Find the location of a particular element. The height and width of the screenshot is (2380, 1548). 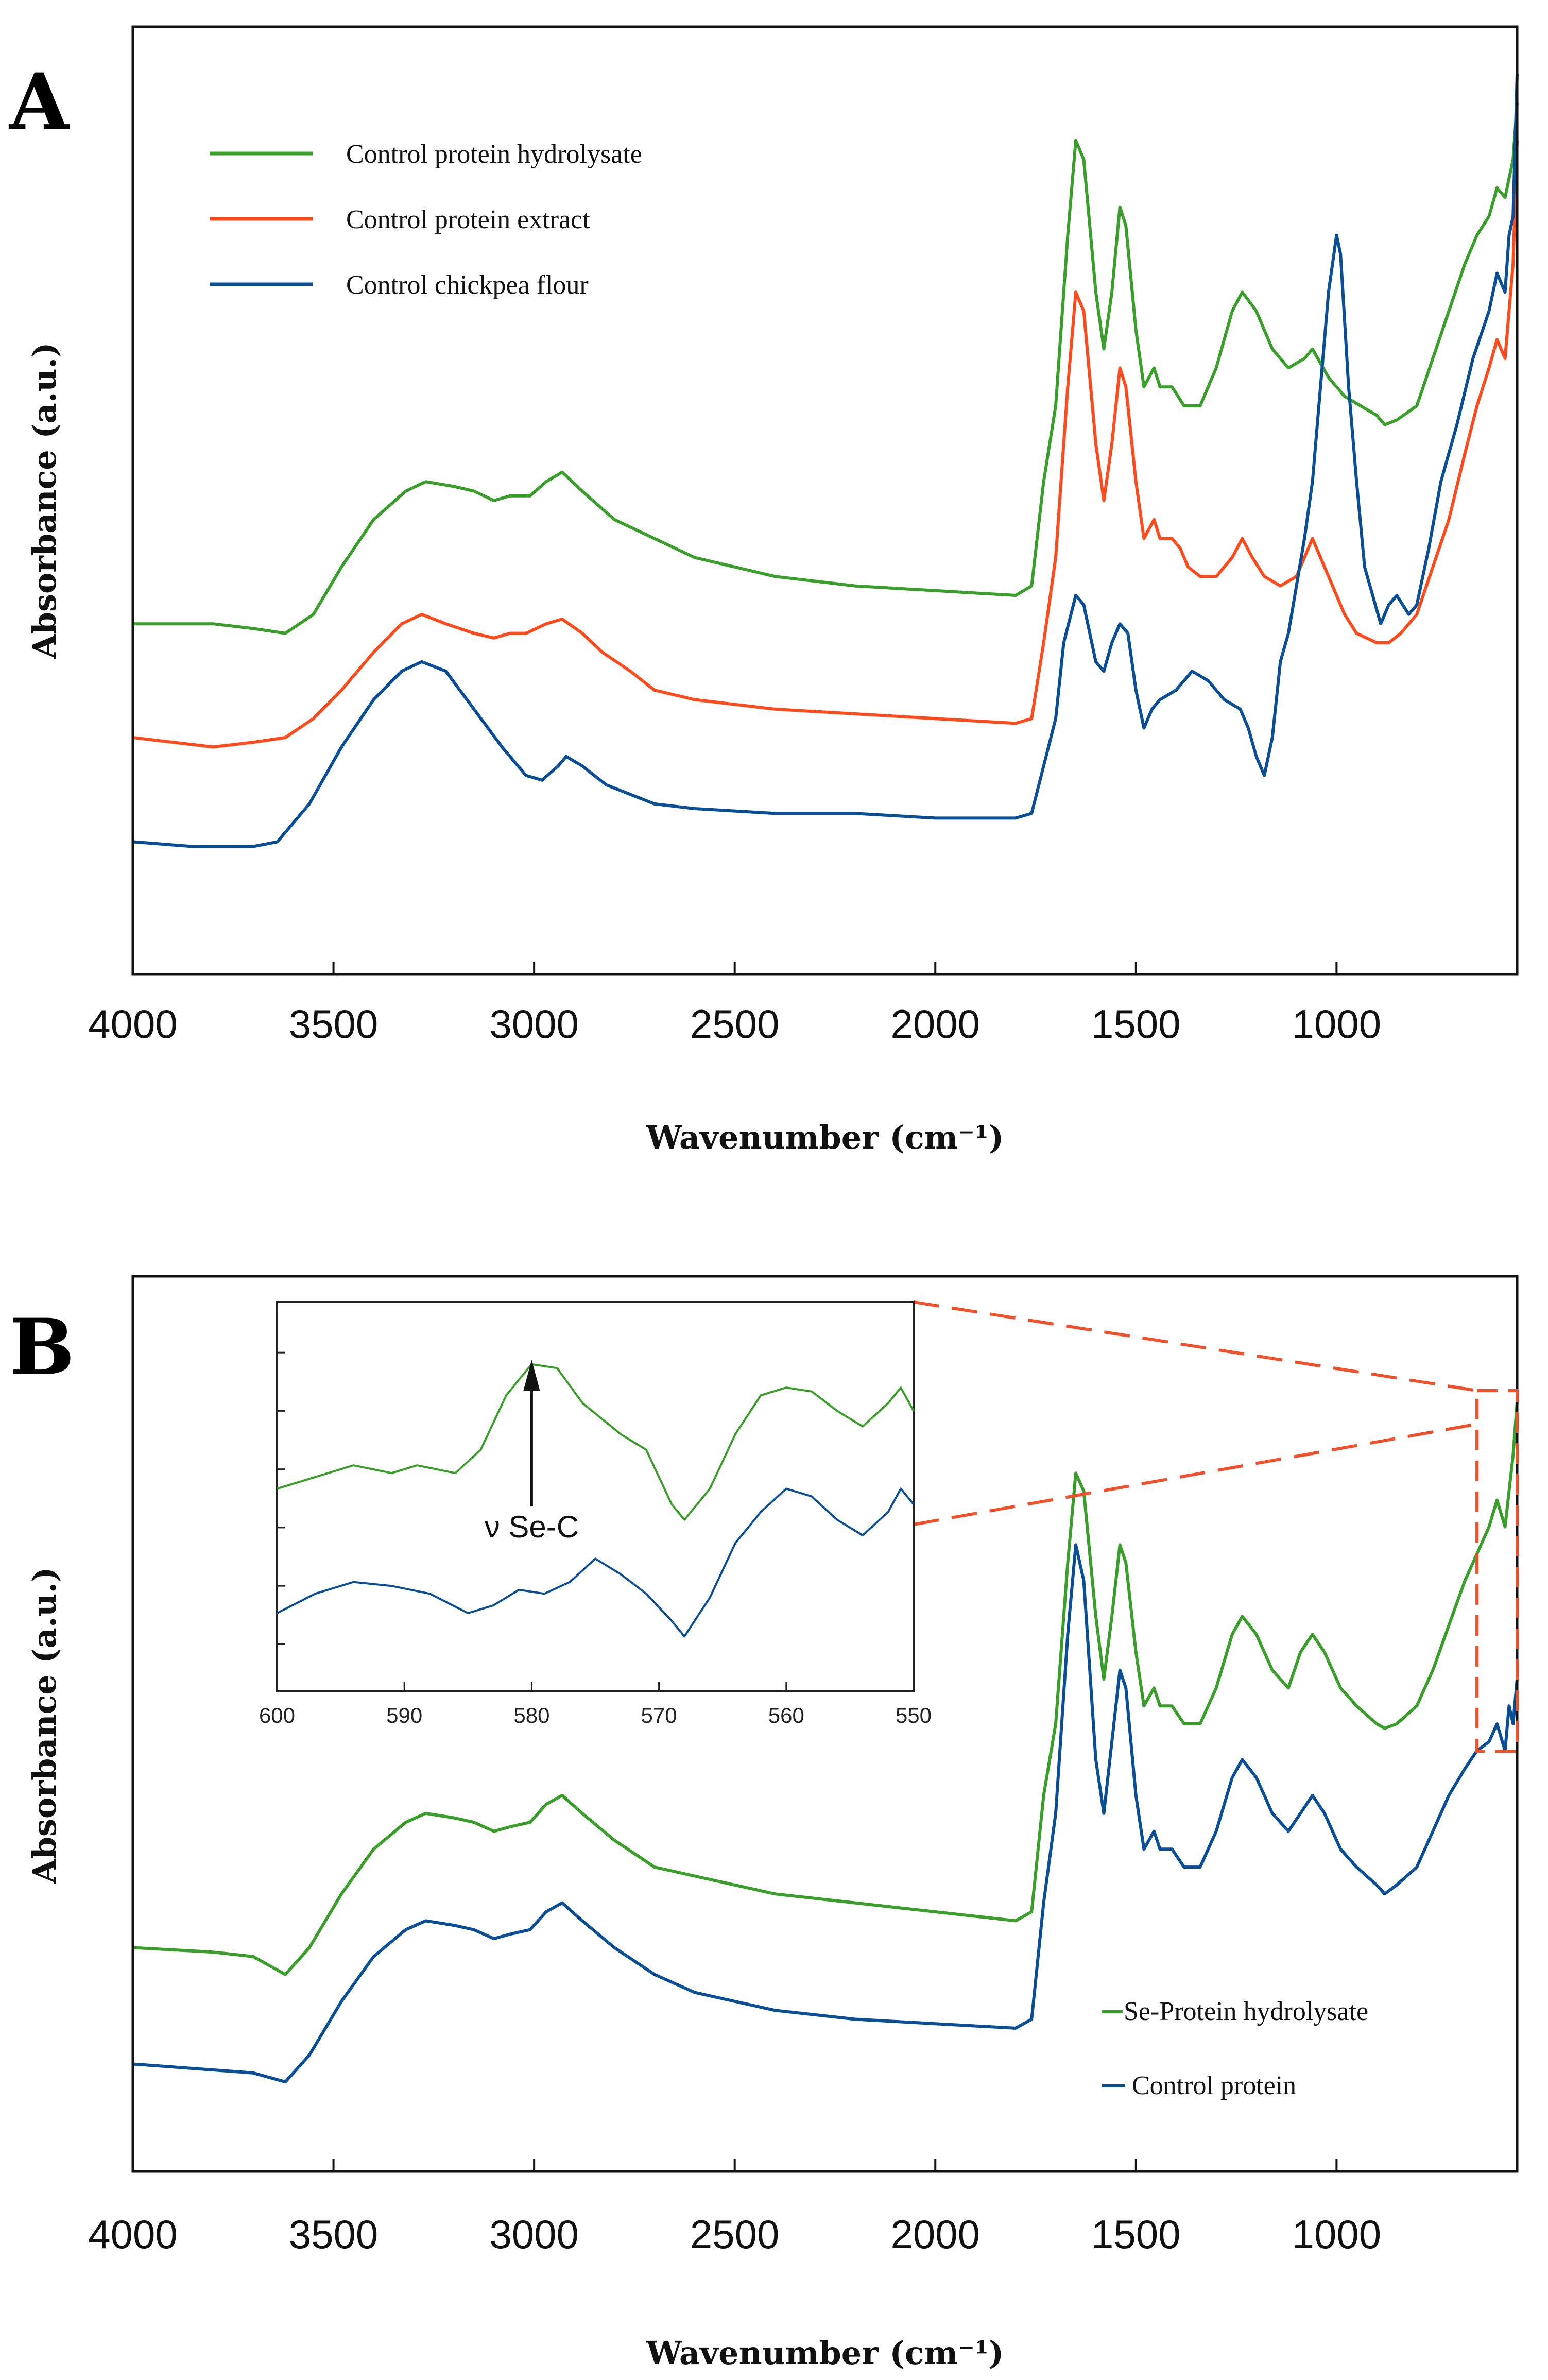

se-c-annotation: ν Se-C is located at coordinates (532, 1452).